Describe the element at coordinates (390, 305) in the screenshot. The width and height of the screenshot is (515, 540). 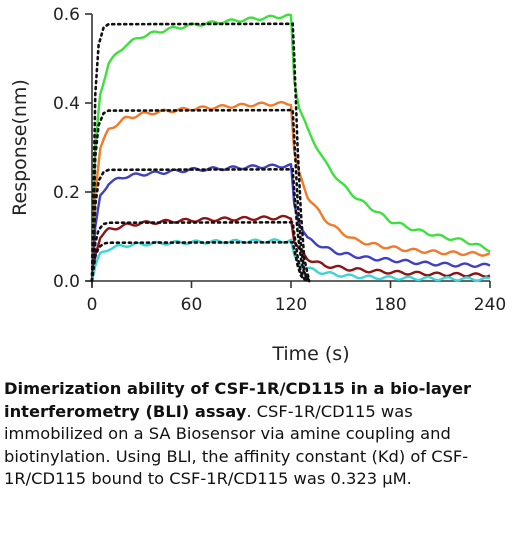
I see `x-tick-label: 180` at that location.